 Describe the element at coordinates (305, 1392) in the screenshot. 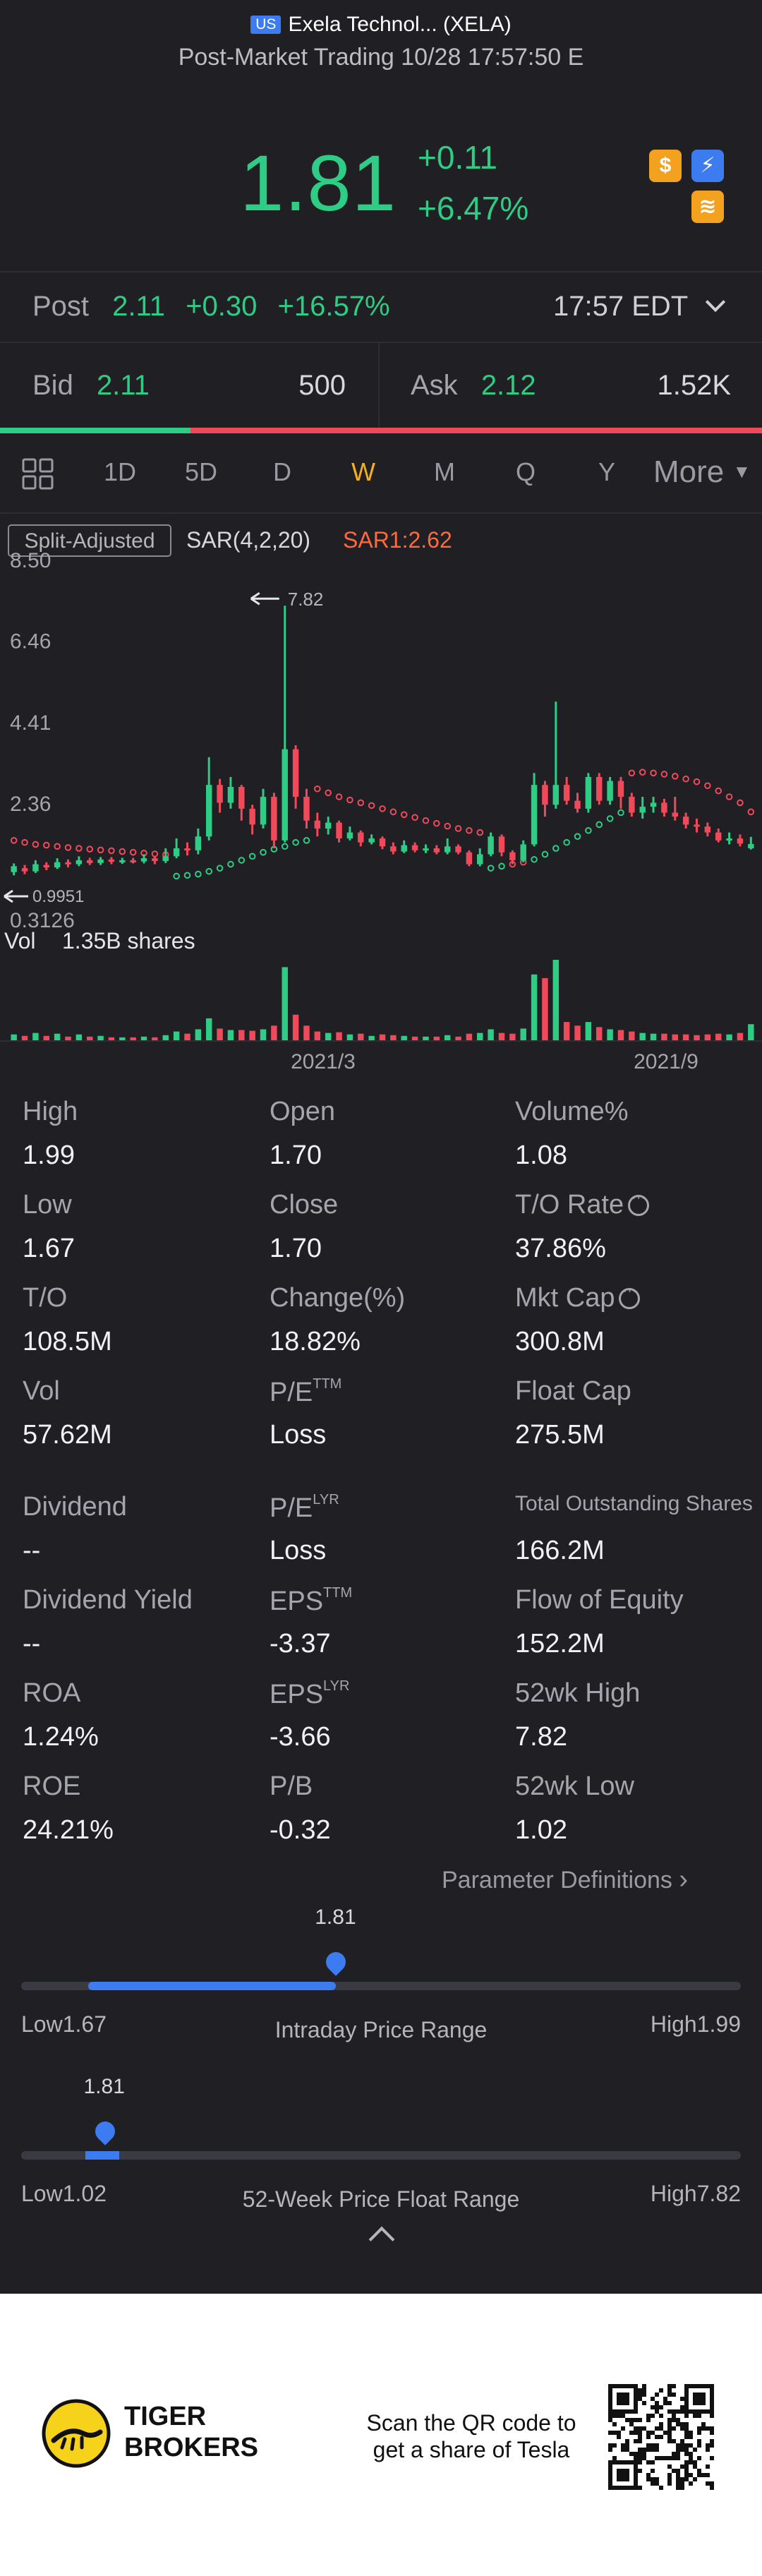

I see `stat-label-p-e-ttm: P/ETTM` at that location.